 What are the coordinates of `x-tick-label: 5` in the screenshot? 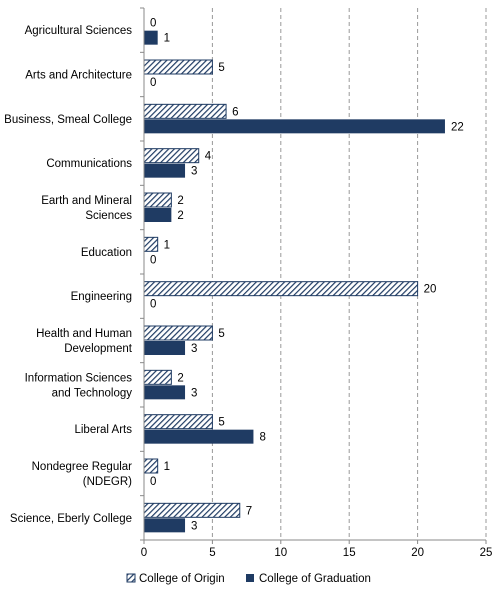 It's located at (212, 553).